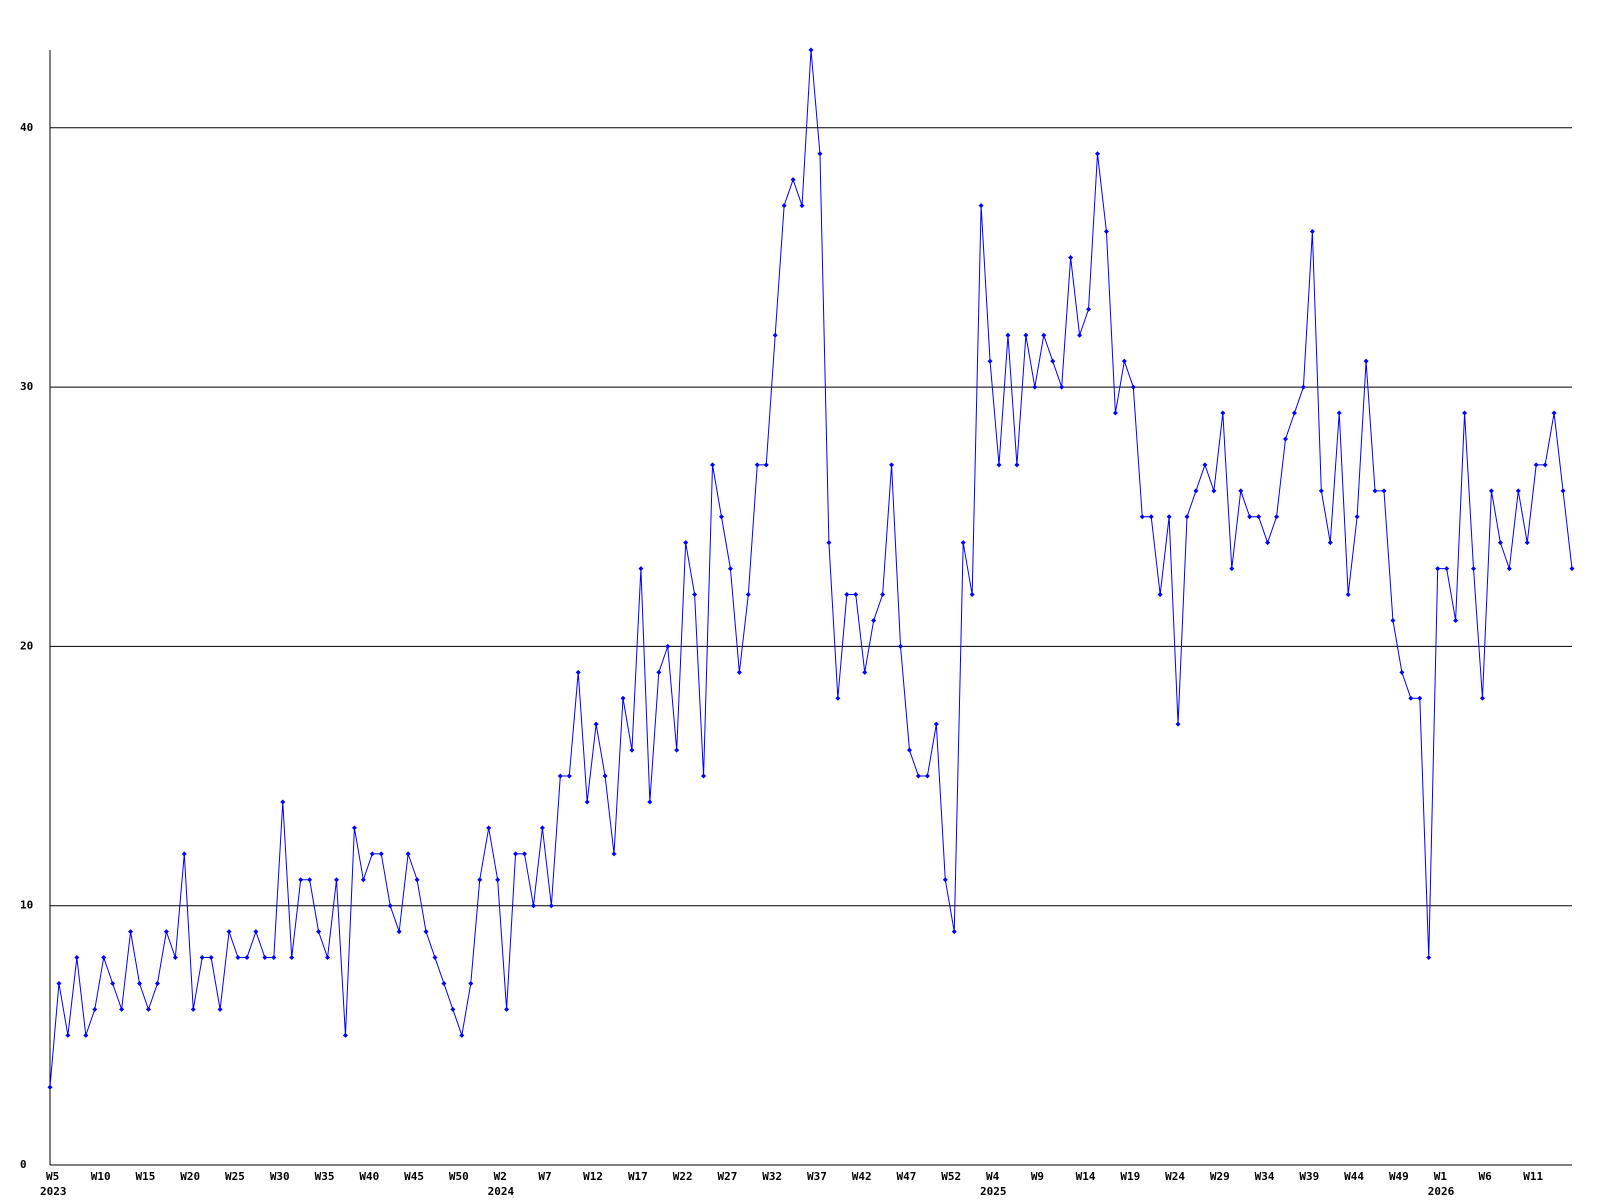 The image size is (1600, 1200). I want to click on x-tick-label: W42, so click(862, 1176).